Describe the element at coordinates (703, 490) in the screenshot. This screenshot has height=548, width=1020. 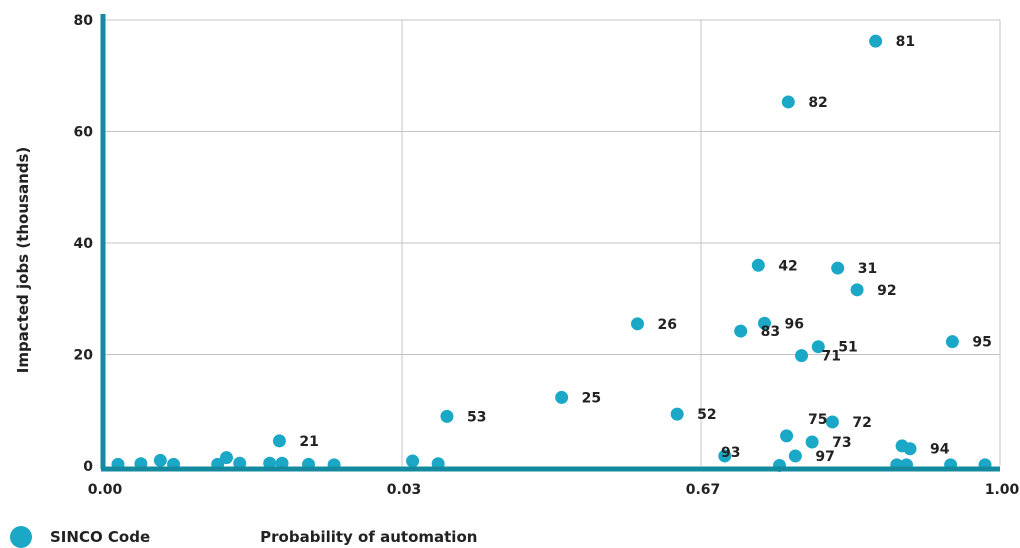
I see `x-tick-label: 0.67` at that location.